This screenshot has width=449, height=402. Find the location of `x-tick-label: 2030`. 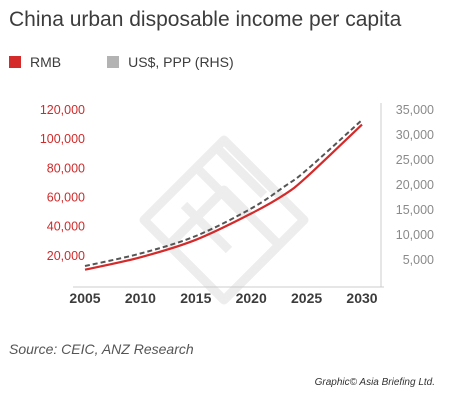

x-tick-label: 2030 is located at coordinates (361, 298).